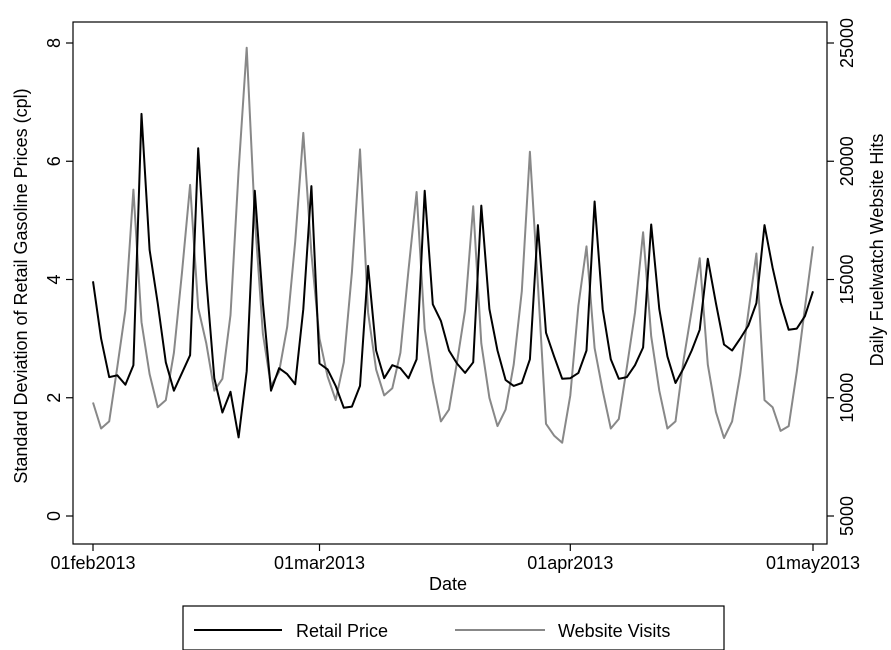  What do you see at coordinates (54, 398) in the screenshot?
I see `y-left-tick-label: 2` at bounding box center [54, 398].